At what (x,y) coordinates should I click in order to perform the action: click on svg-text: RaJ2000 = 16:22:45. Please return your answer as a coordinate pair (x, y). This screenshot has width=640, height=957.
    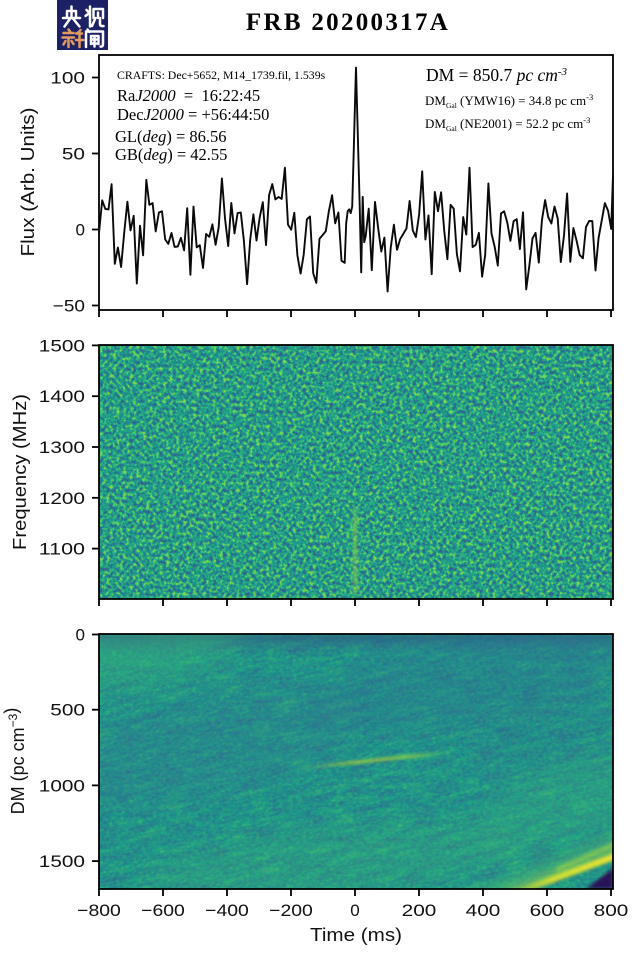
    Looking at the image, I should click on (188, 95).